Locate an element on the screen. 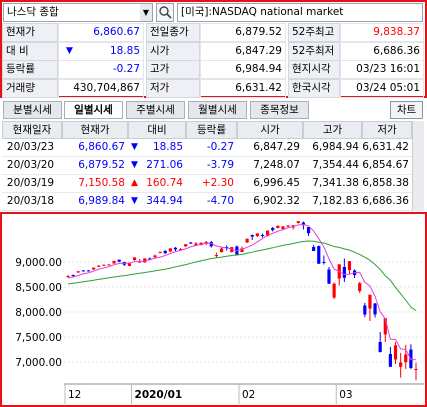  symbol-combobox: 나스닥 종합 is located at coordinates (78, 12).